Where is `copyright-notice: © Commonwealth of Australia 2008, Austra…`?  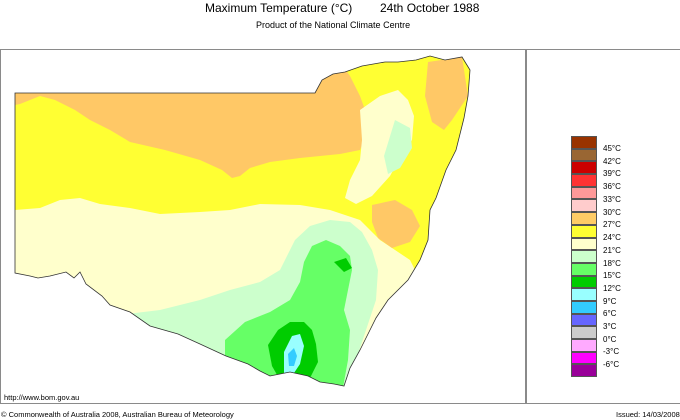 copyright-notice: © Commonwealth of Australia 2008, Austra… is located at coordinates (117, 414).